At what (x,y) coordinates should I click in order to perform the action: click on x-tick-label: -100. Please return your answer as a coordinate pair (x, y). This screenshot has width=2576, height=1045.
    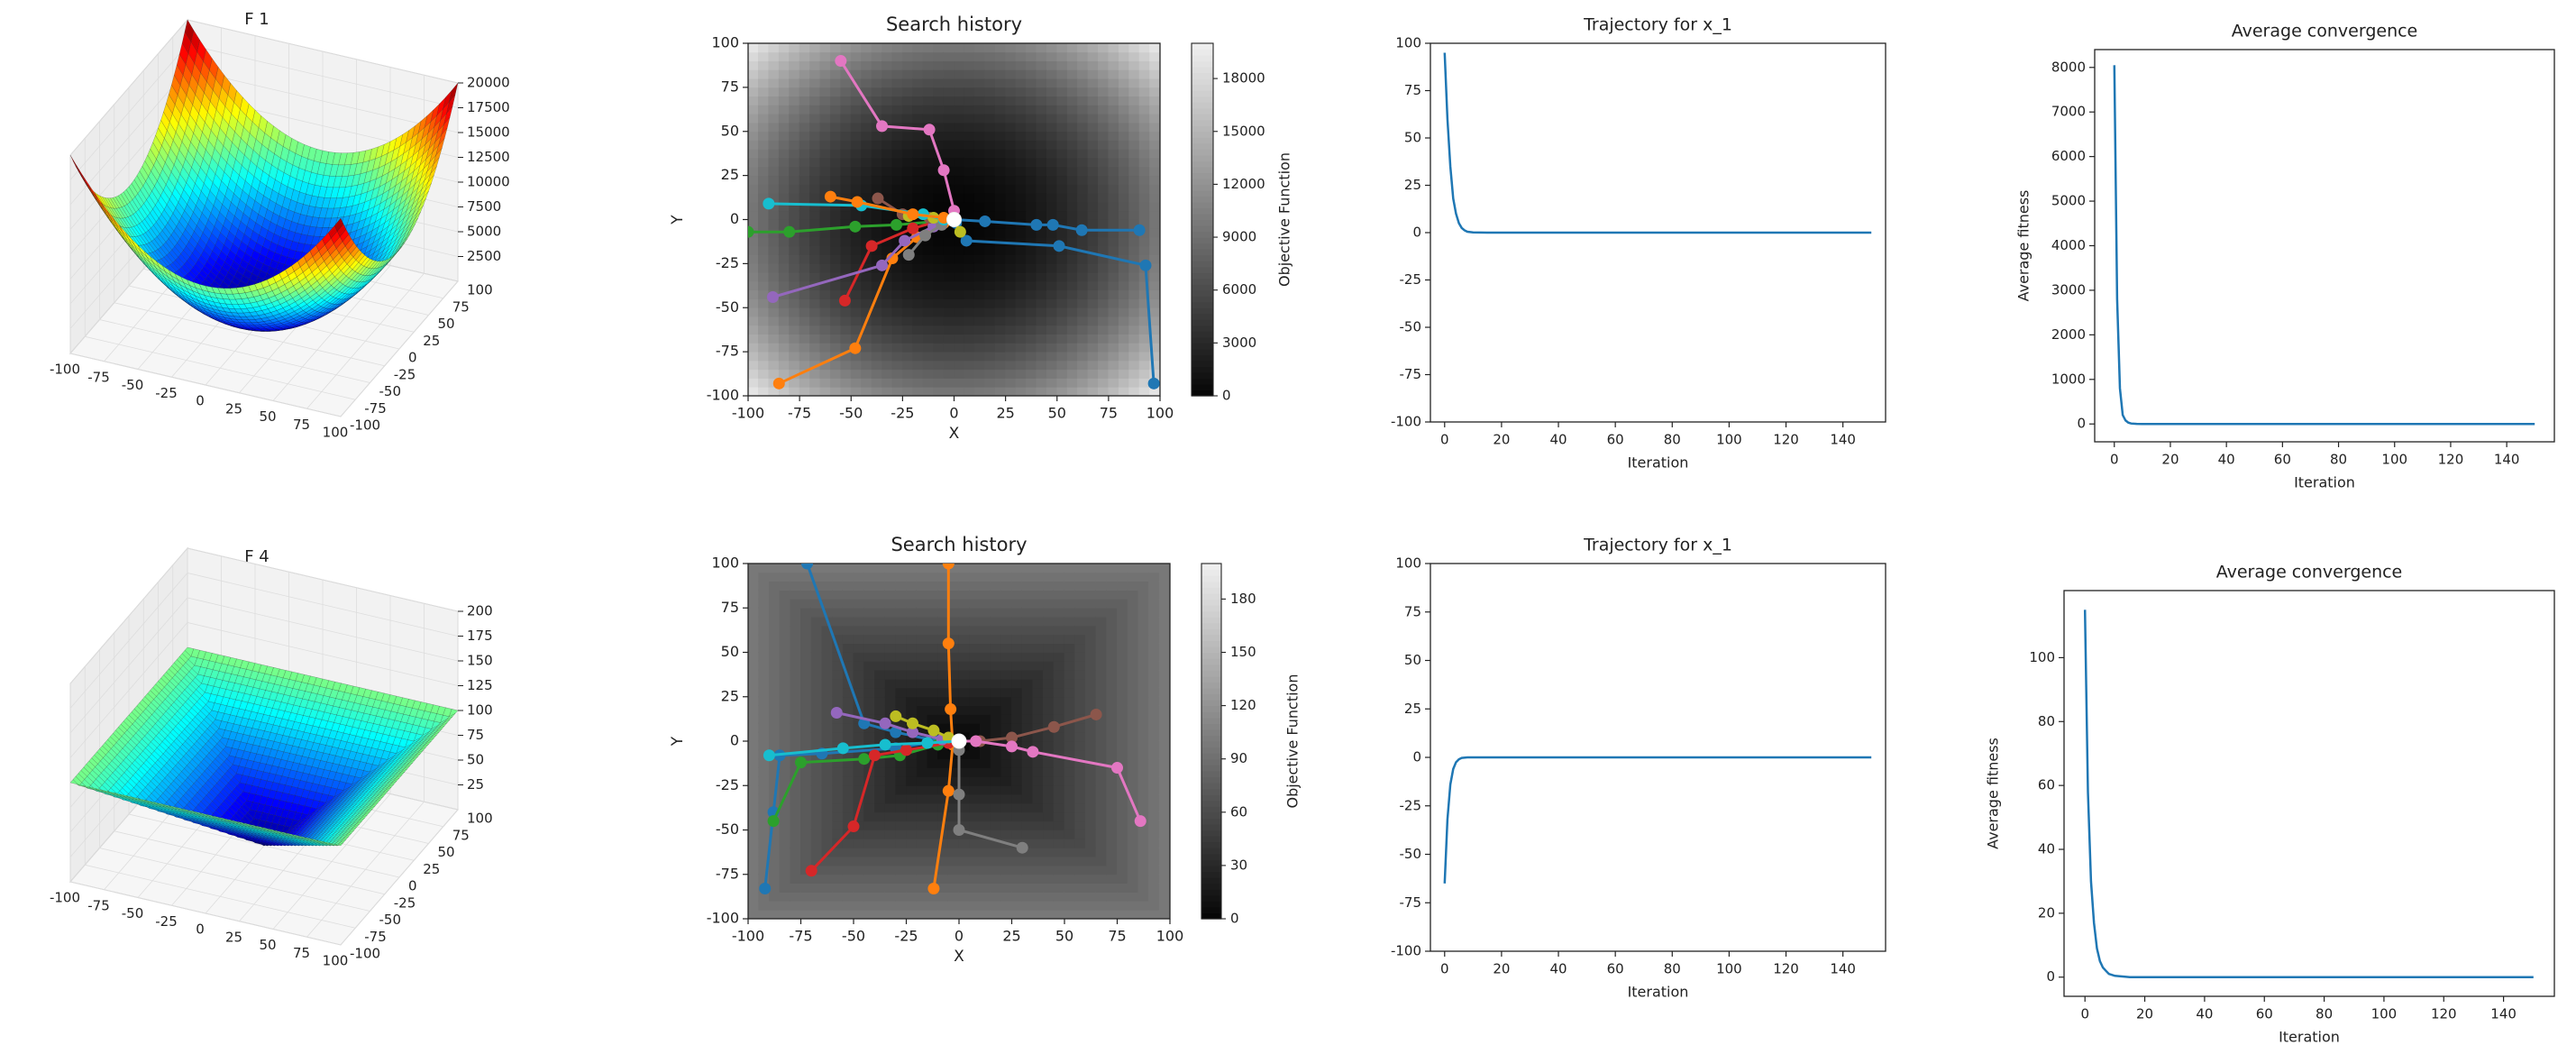
    Looking at the image, I should click on (65, 898).